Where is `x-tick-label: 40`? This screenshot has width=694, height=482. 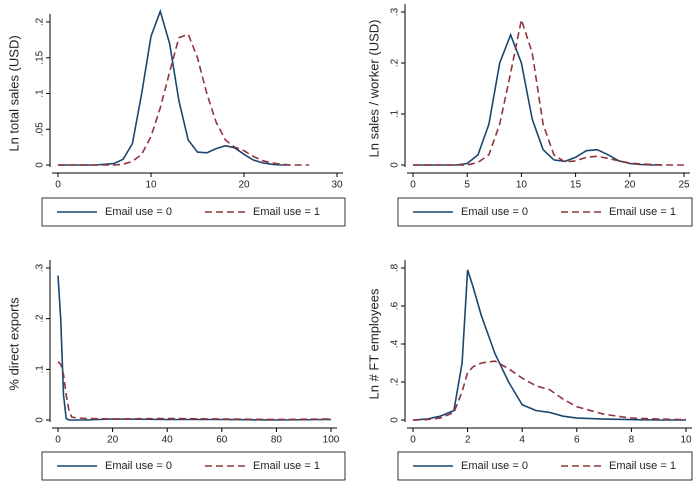 x-tick-label: 40 is located at coordinates (168, 440).